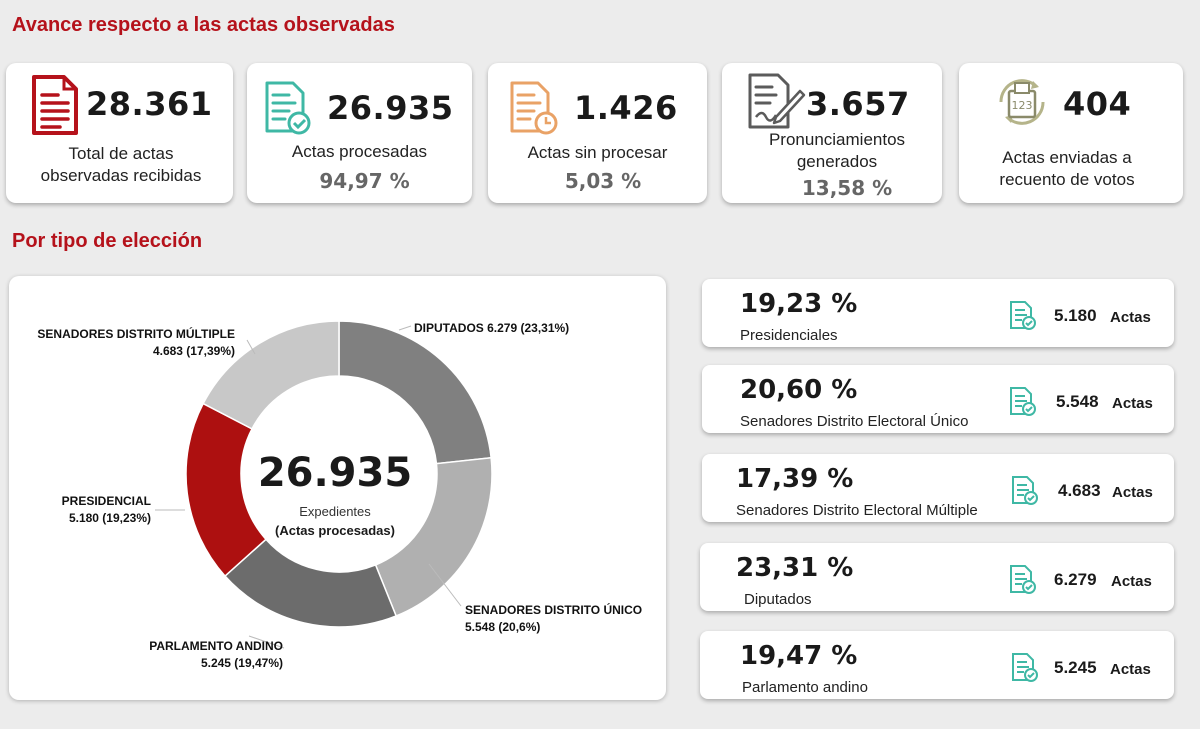 The width and height of the screenshot is (1200, 729). Describe the element at coordinates (415, 392) in the screenshot. I see `slice-diputados` at that location.